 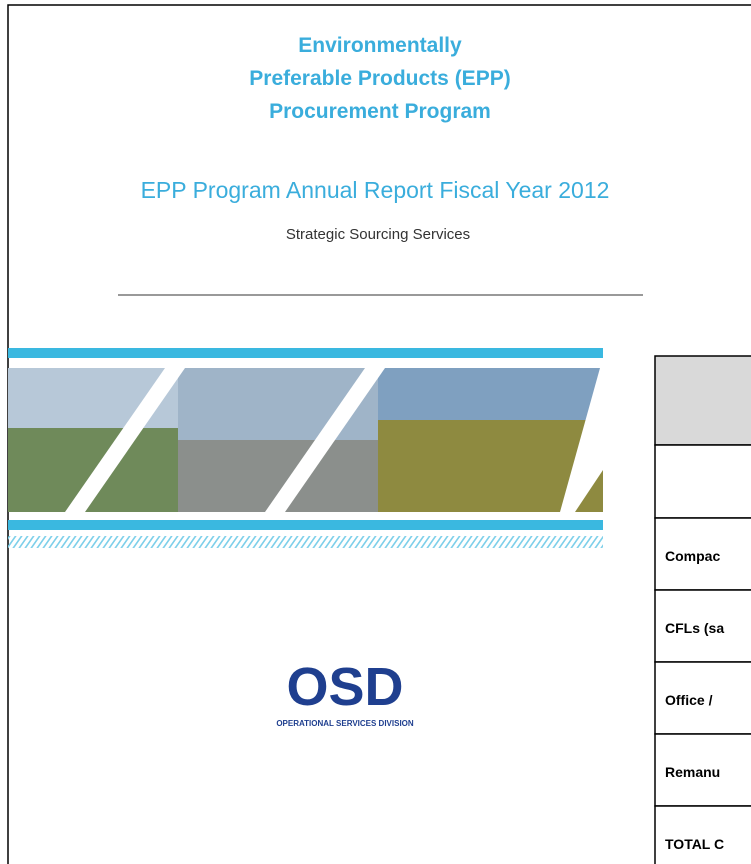 What do you see at coordinates (378, 234) in the screenshot?
I see `department: Strategic Sourcing Services` at bounding box center [378, 234].